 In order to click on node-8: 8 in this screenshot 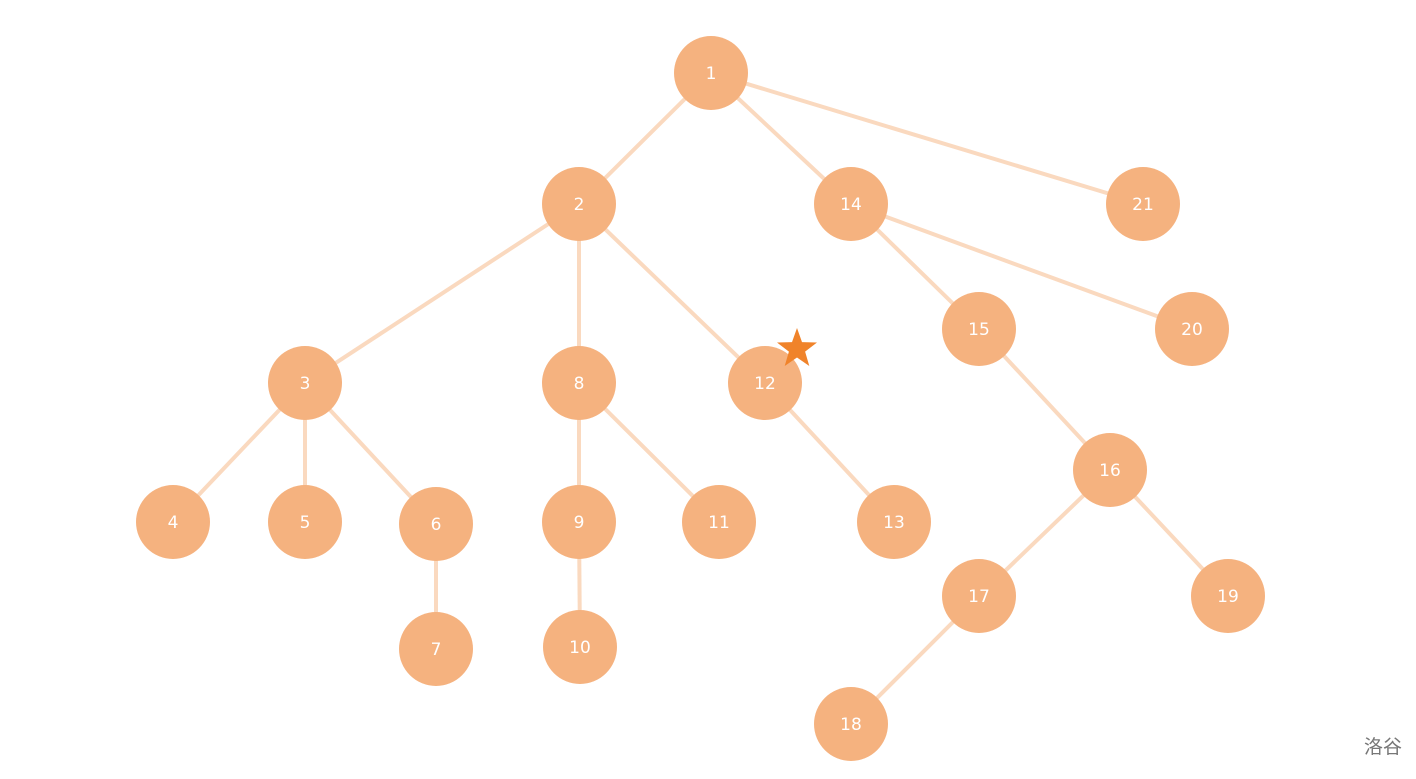, I will do `click(579, 383)`.